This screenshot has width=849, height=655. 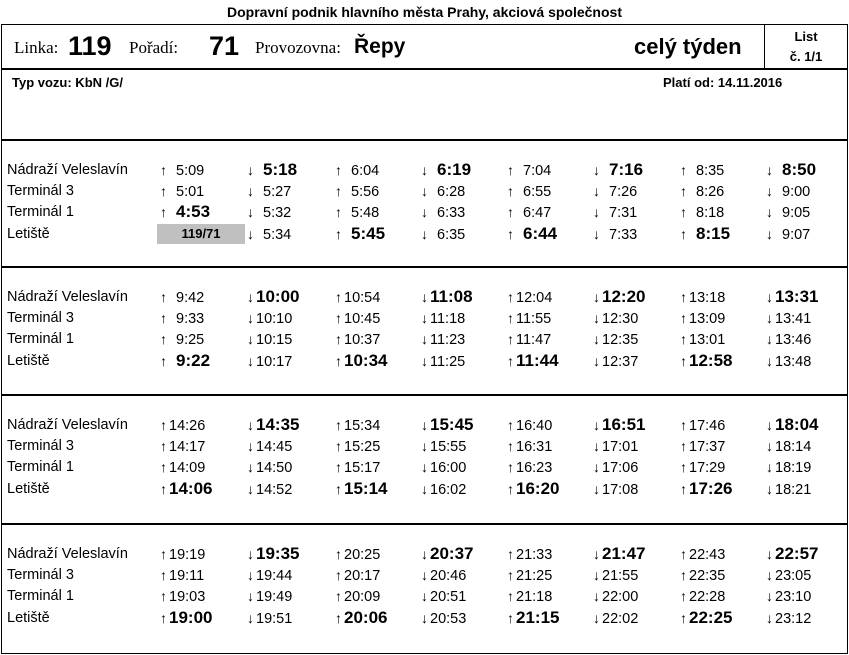 I want to click on time-value: 12:04, so click(x=534, y=298).